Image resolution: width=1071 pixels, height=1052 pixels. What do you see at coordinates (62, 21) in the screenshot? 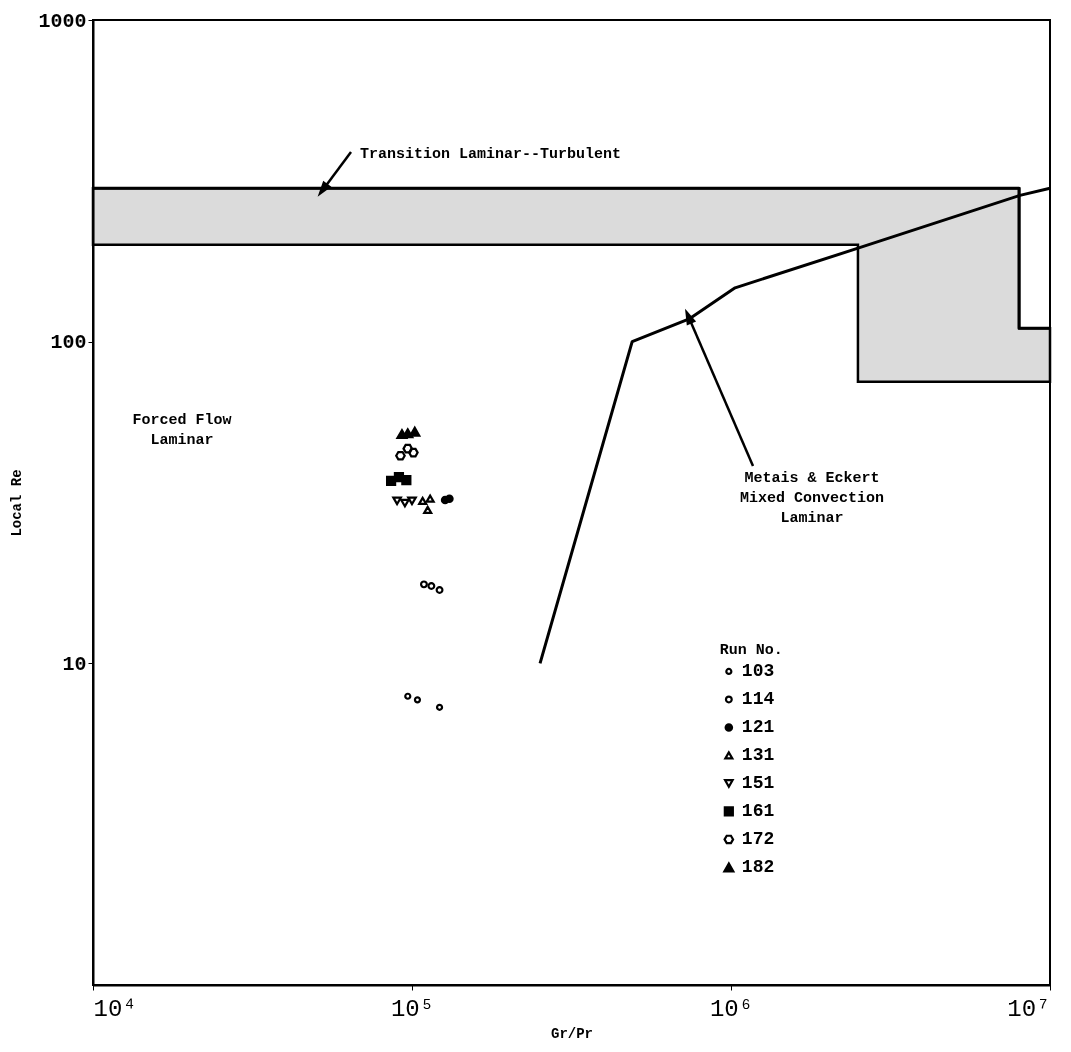
I see `y-tick-label: 1000` at bounding box center [62, 21].